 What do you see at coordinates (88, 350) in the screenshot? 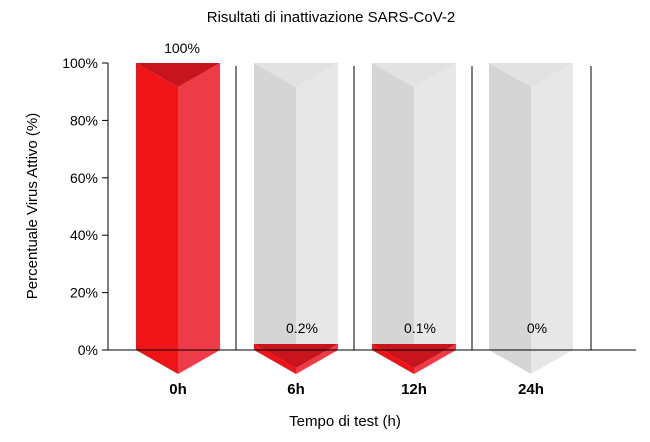
I see `y-tick-label: 0%` at bounding box center [88, 350].